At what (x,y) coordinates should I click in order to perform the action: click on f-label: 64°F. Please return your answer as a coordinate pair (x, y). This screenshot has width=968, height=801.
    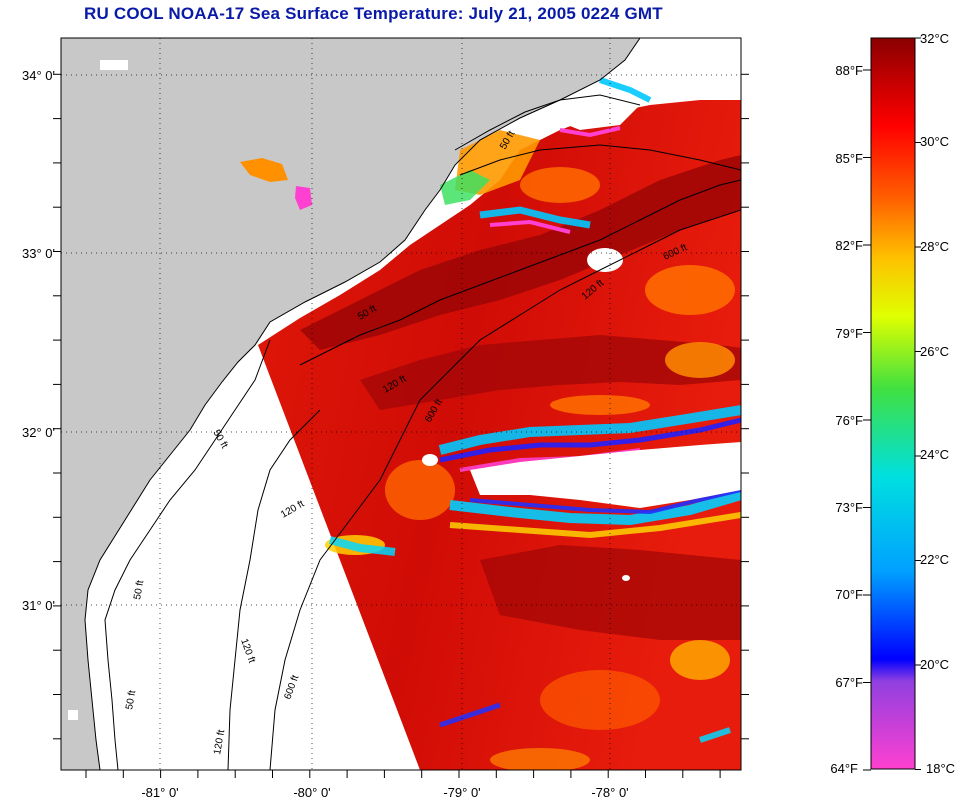
    Looking at the image, I should click on (844, 768).